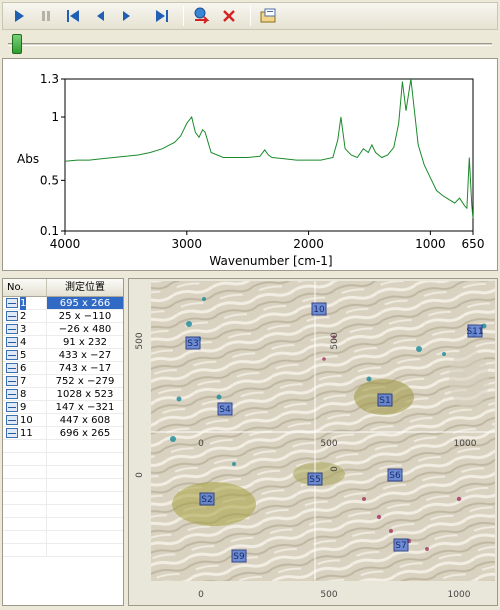 The width and height of the screenshot is (500, 610). I want to click on next-icon, so click(127, 16).